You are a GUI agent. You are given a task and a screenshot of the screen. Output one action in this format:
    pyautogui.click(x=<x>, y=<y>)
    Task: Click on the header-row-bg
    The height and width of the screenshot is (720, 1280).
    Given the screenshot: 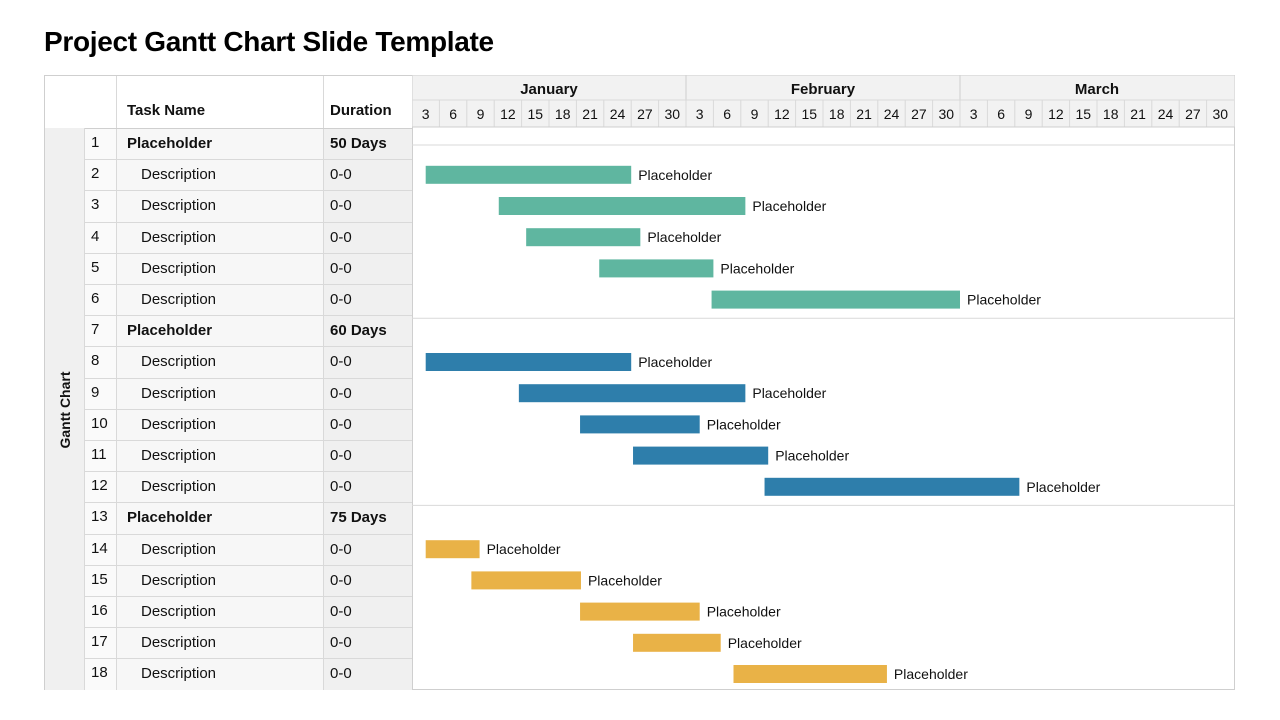 What is the action you would take?
    pyautogui.click(x=264, y=102)
    